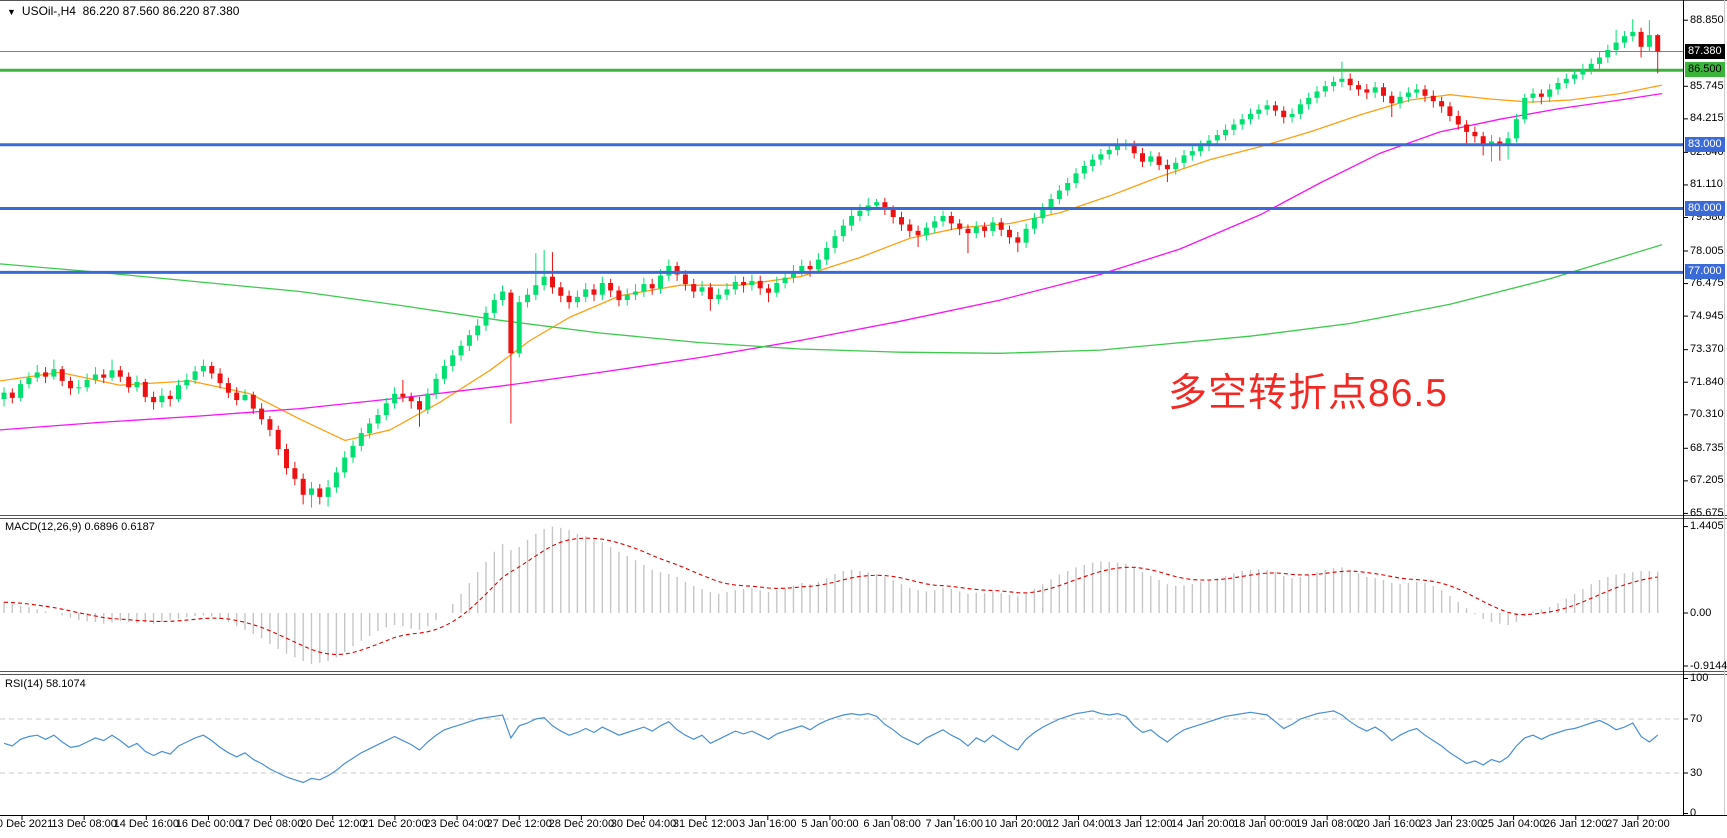 Image resolution: width=1727 pixels, height=838 pixels. What do you see at coordinates (1707, 381) in the screenshot?
I see `price-tick-label: 71.840` at bounding box center [1707, 381].